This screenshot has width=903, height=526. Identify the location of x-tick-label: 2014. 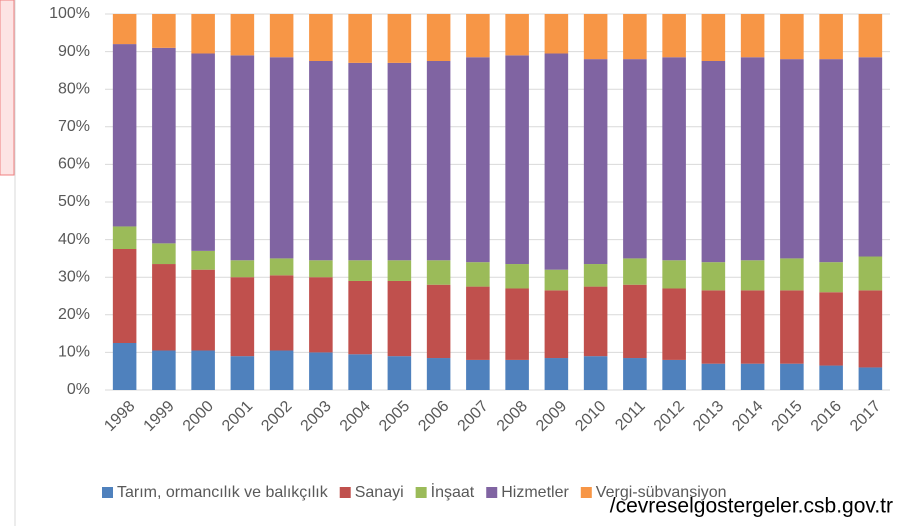
(747, 416).